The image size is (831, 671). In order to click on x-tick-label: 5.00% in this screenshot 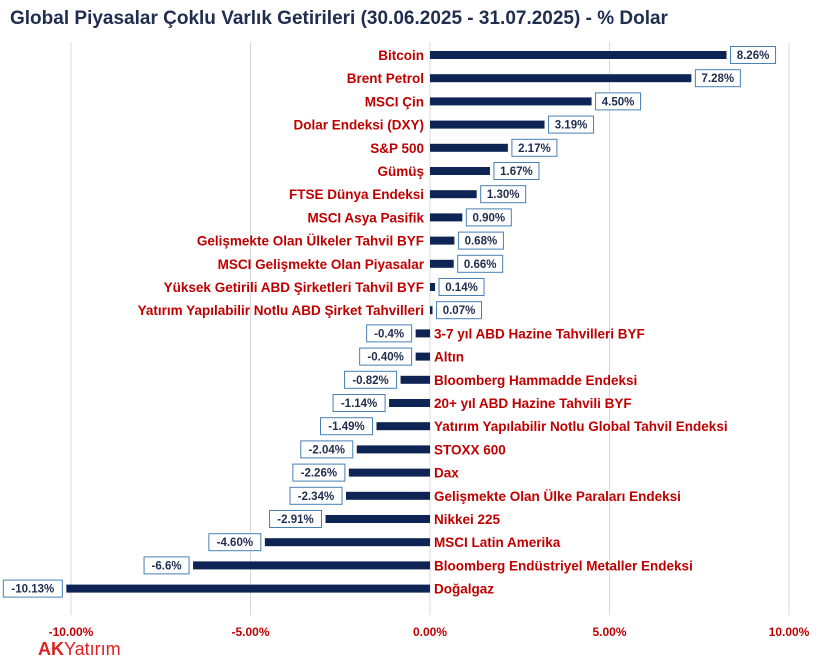, I will do `click(609, 632)`.